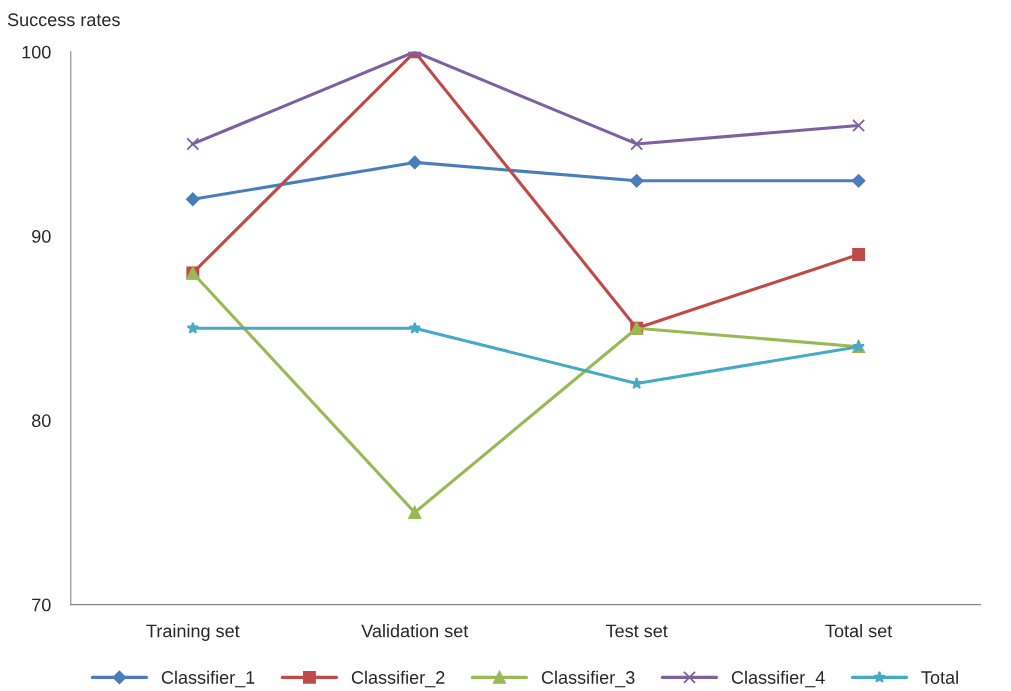  What do you see at coordinates (859, 631) in the screenshot?
I see `x-tick-label: Total set` at bounding box center [859, 631].